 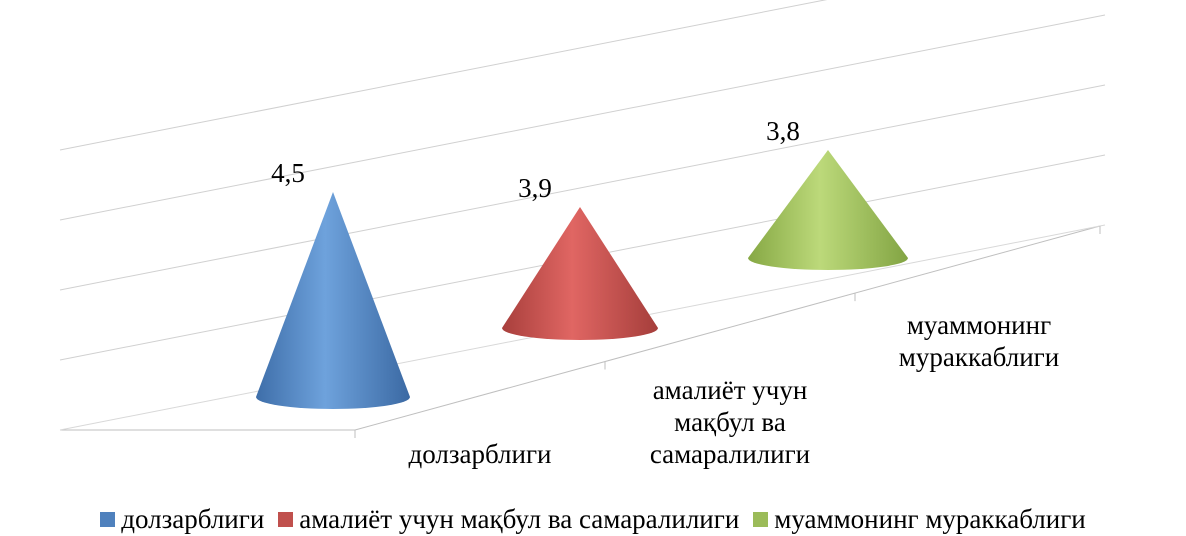 I want to click on data-label: 3,9, so click(x=535, y=188).